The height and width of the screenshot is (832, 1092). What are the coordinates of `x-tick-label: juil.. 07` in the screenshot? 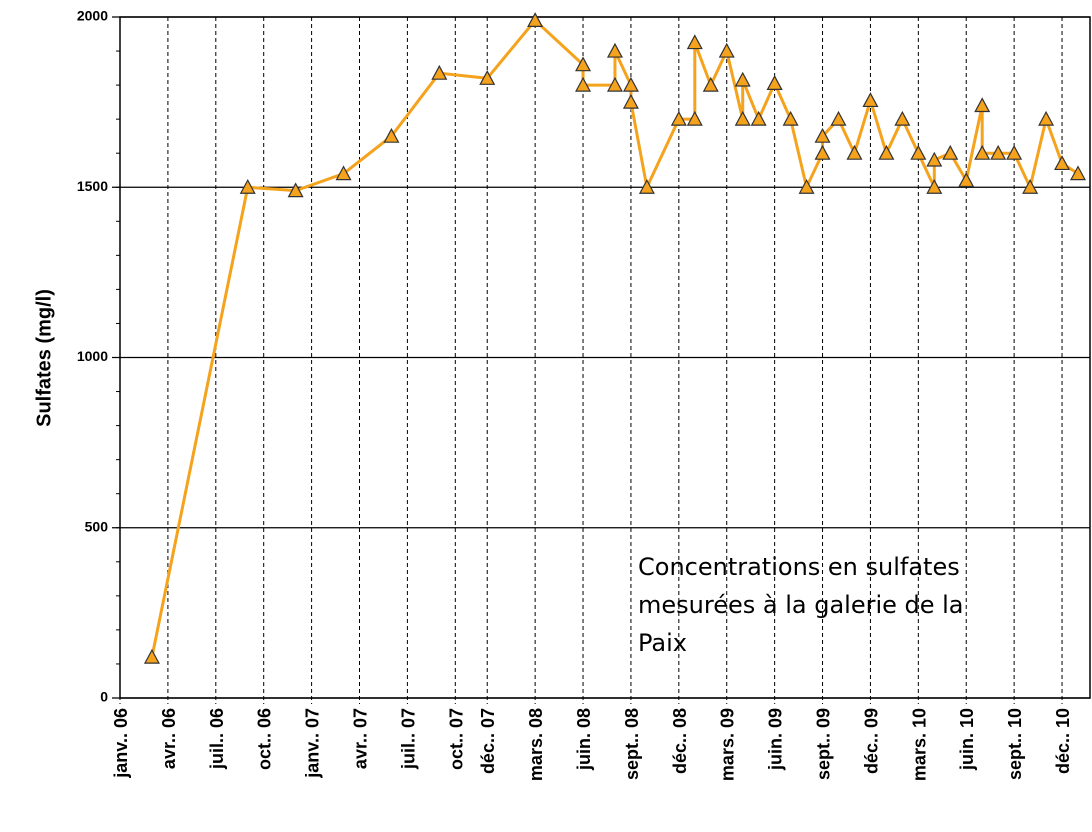 It's located at (408, 739).